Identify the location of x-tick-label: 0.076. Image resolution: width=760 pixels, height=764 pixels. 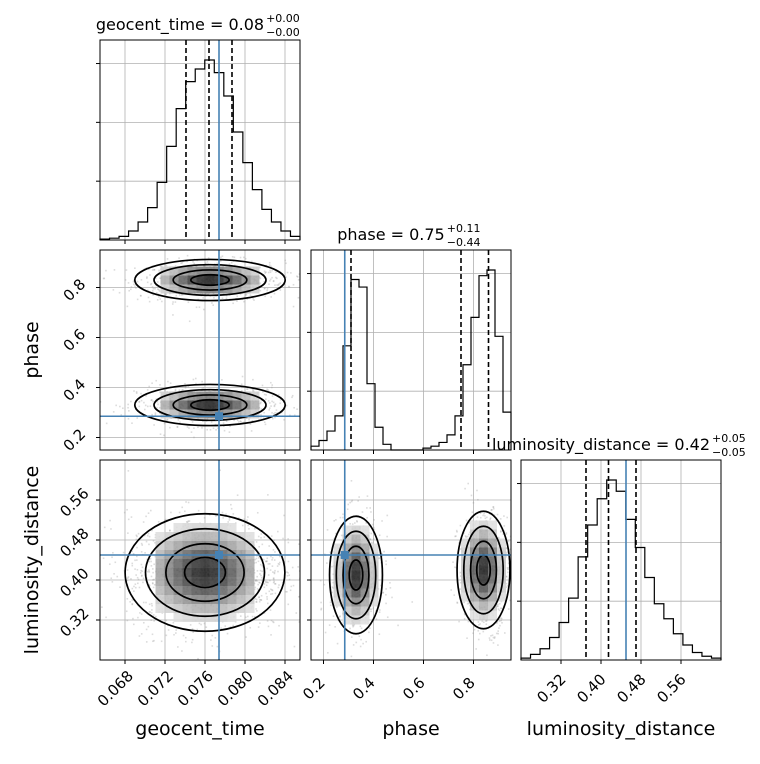
(195, 688).